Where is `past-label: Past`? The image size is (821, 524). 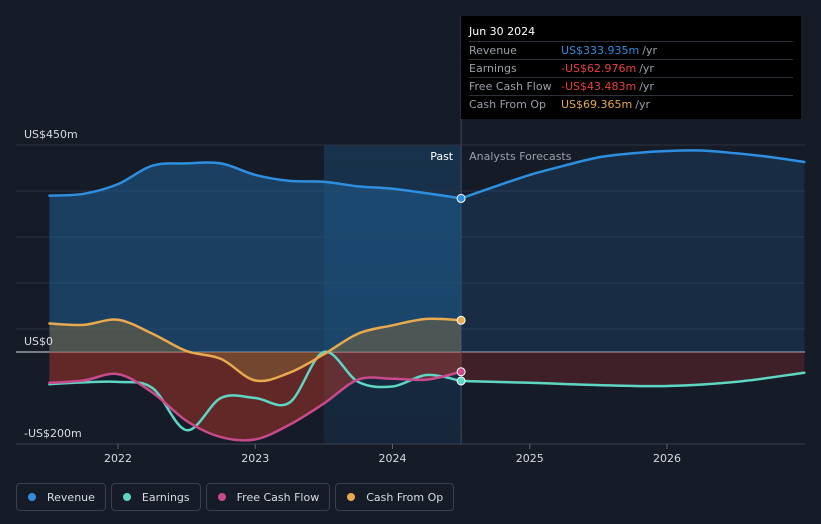 past-label: Past is located at coordinates (442, 156).